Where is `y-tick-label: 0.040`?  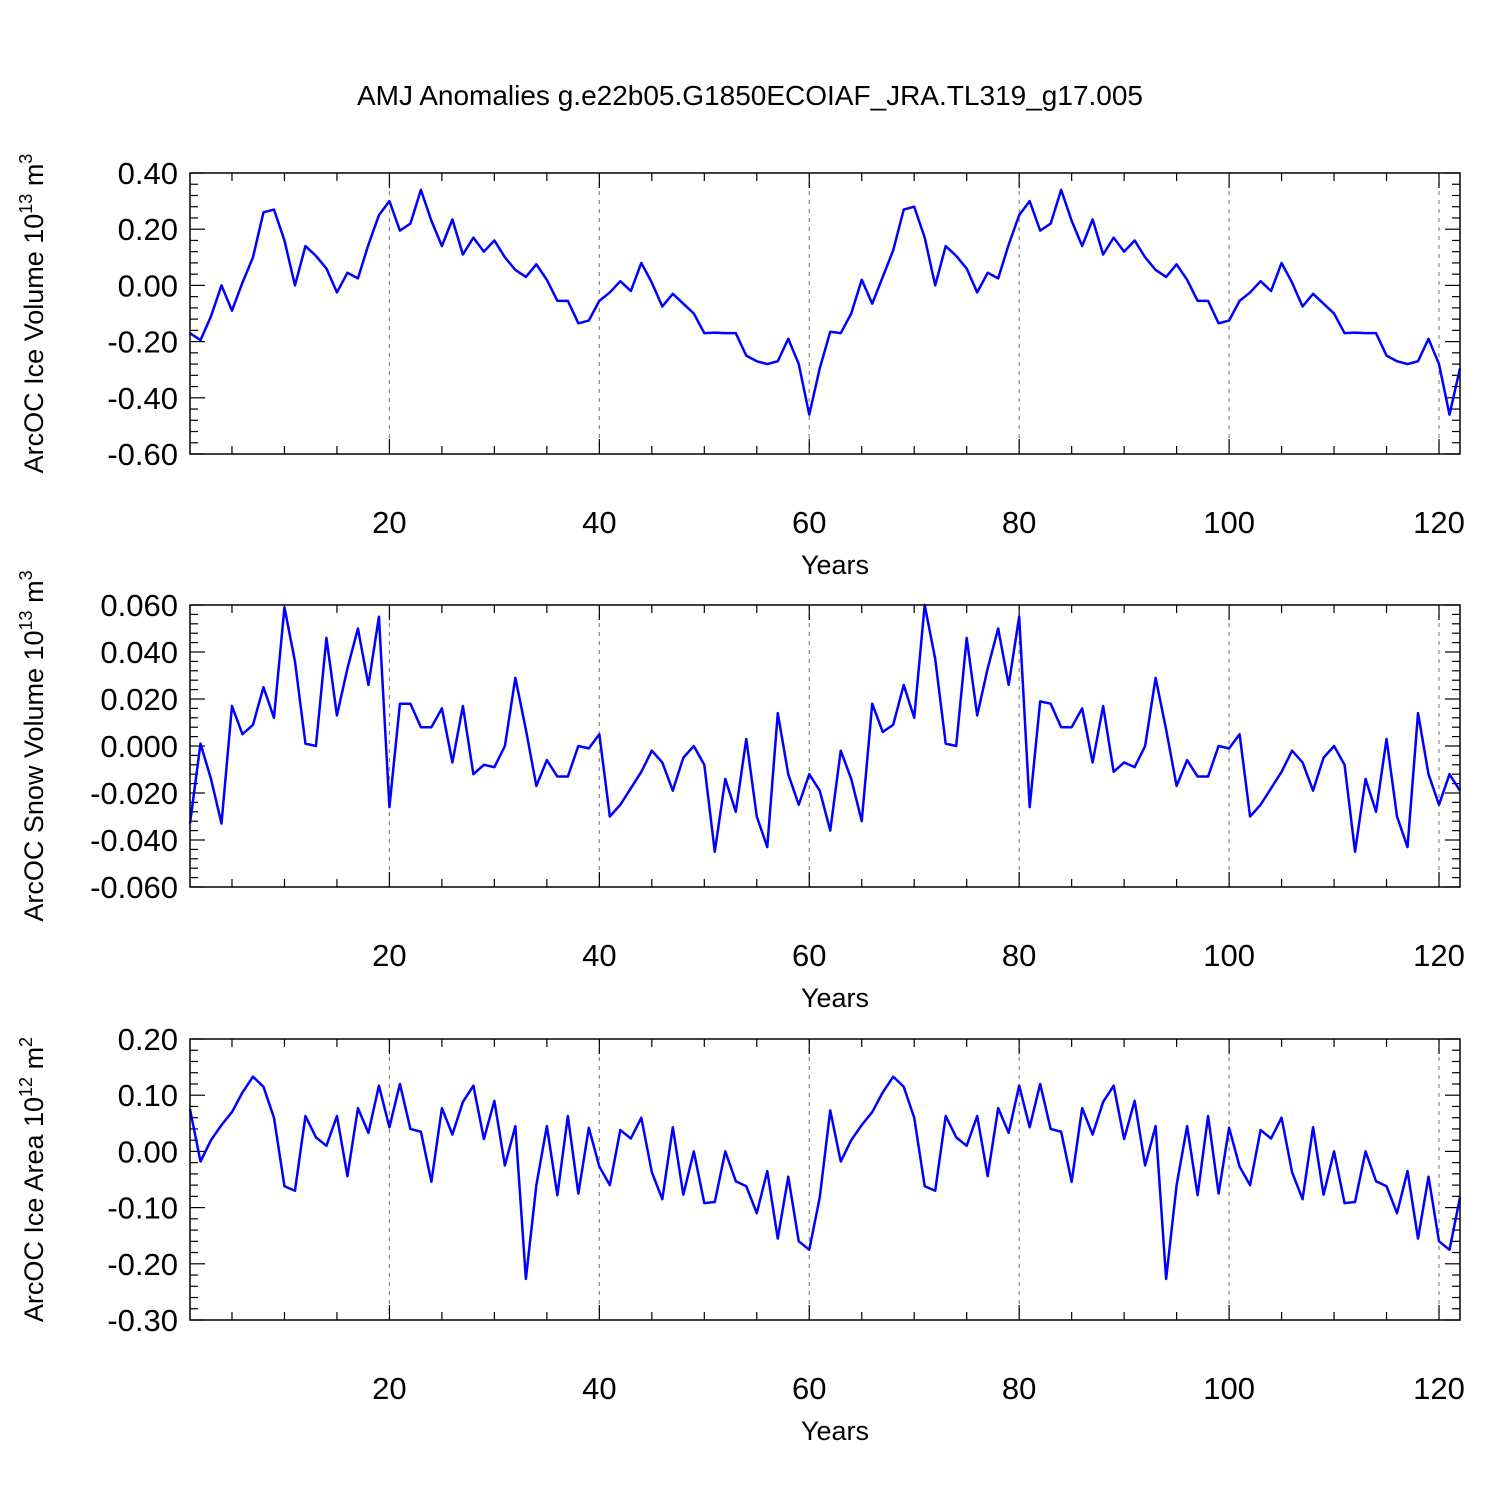 y-tick-label: 0.040 is located at coordinates (139, 652).